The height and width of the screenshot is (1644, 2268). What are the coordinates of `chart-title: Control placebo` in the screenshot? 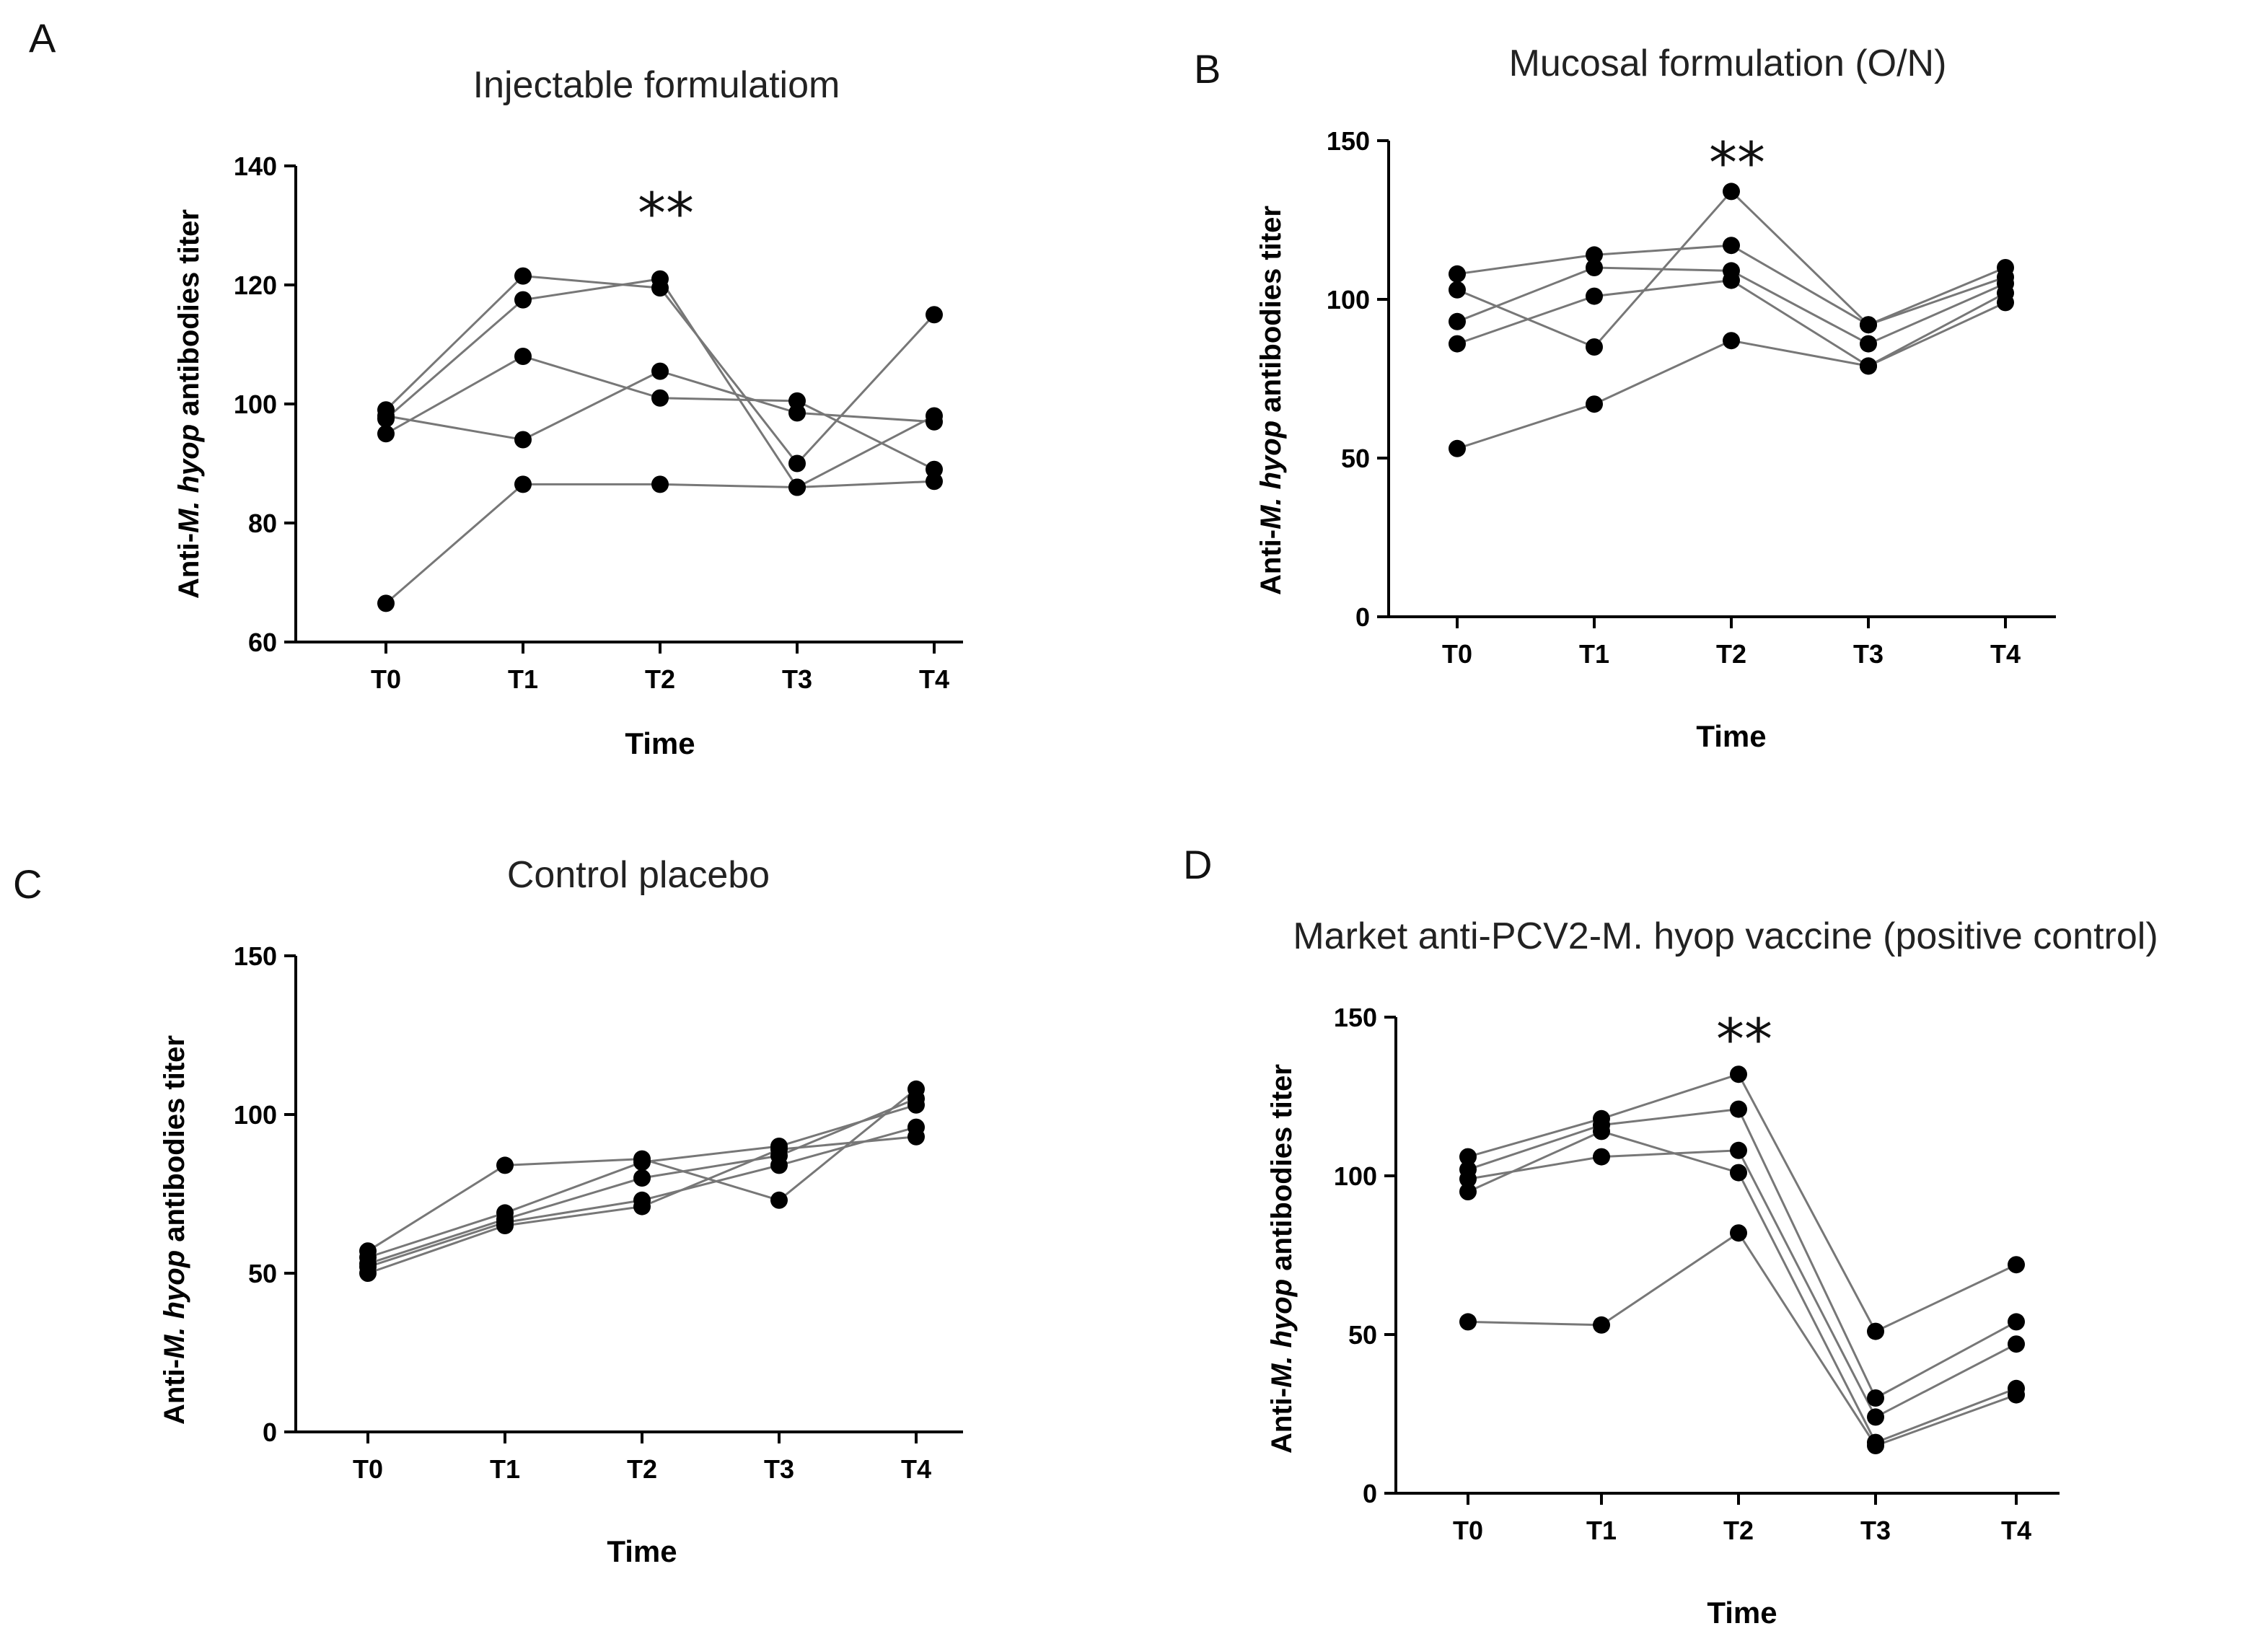 It's located at (638, 875).